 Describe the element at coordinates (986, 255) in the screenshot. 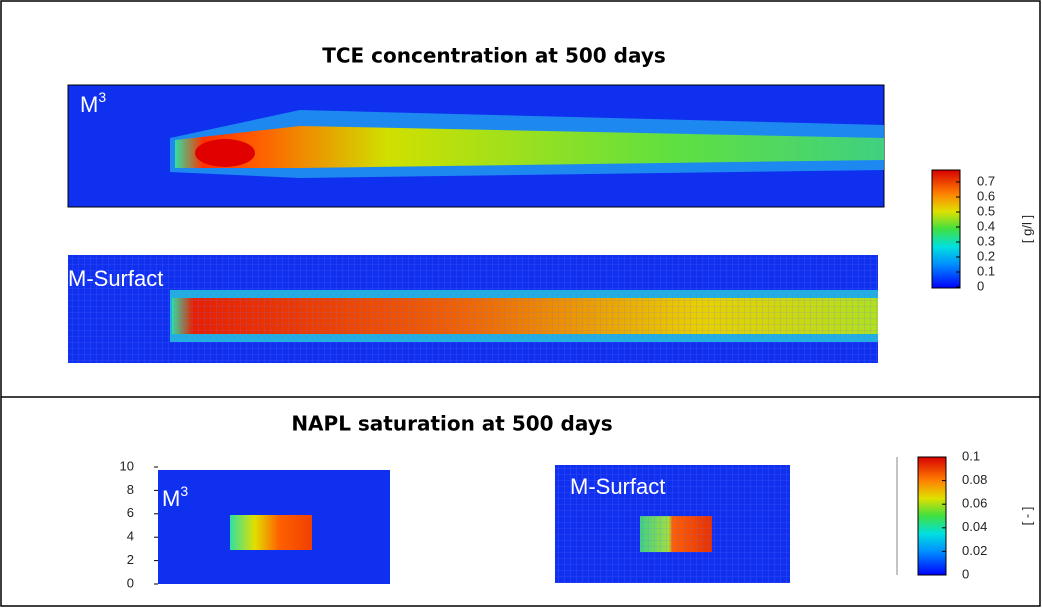

I see `tick-label: 0.2` at that location.